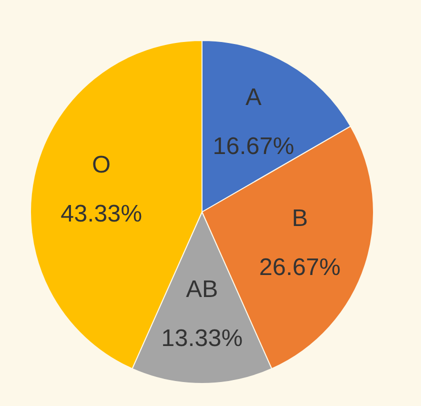  Describe the element at coordinates (253, 98) in the screenshot. I see `slice-label: A` at that location.